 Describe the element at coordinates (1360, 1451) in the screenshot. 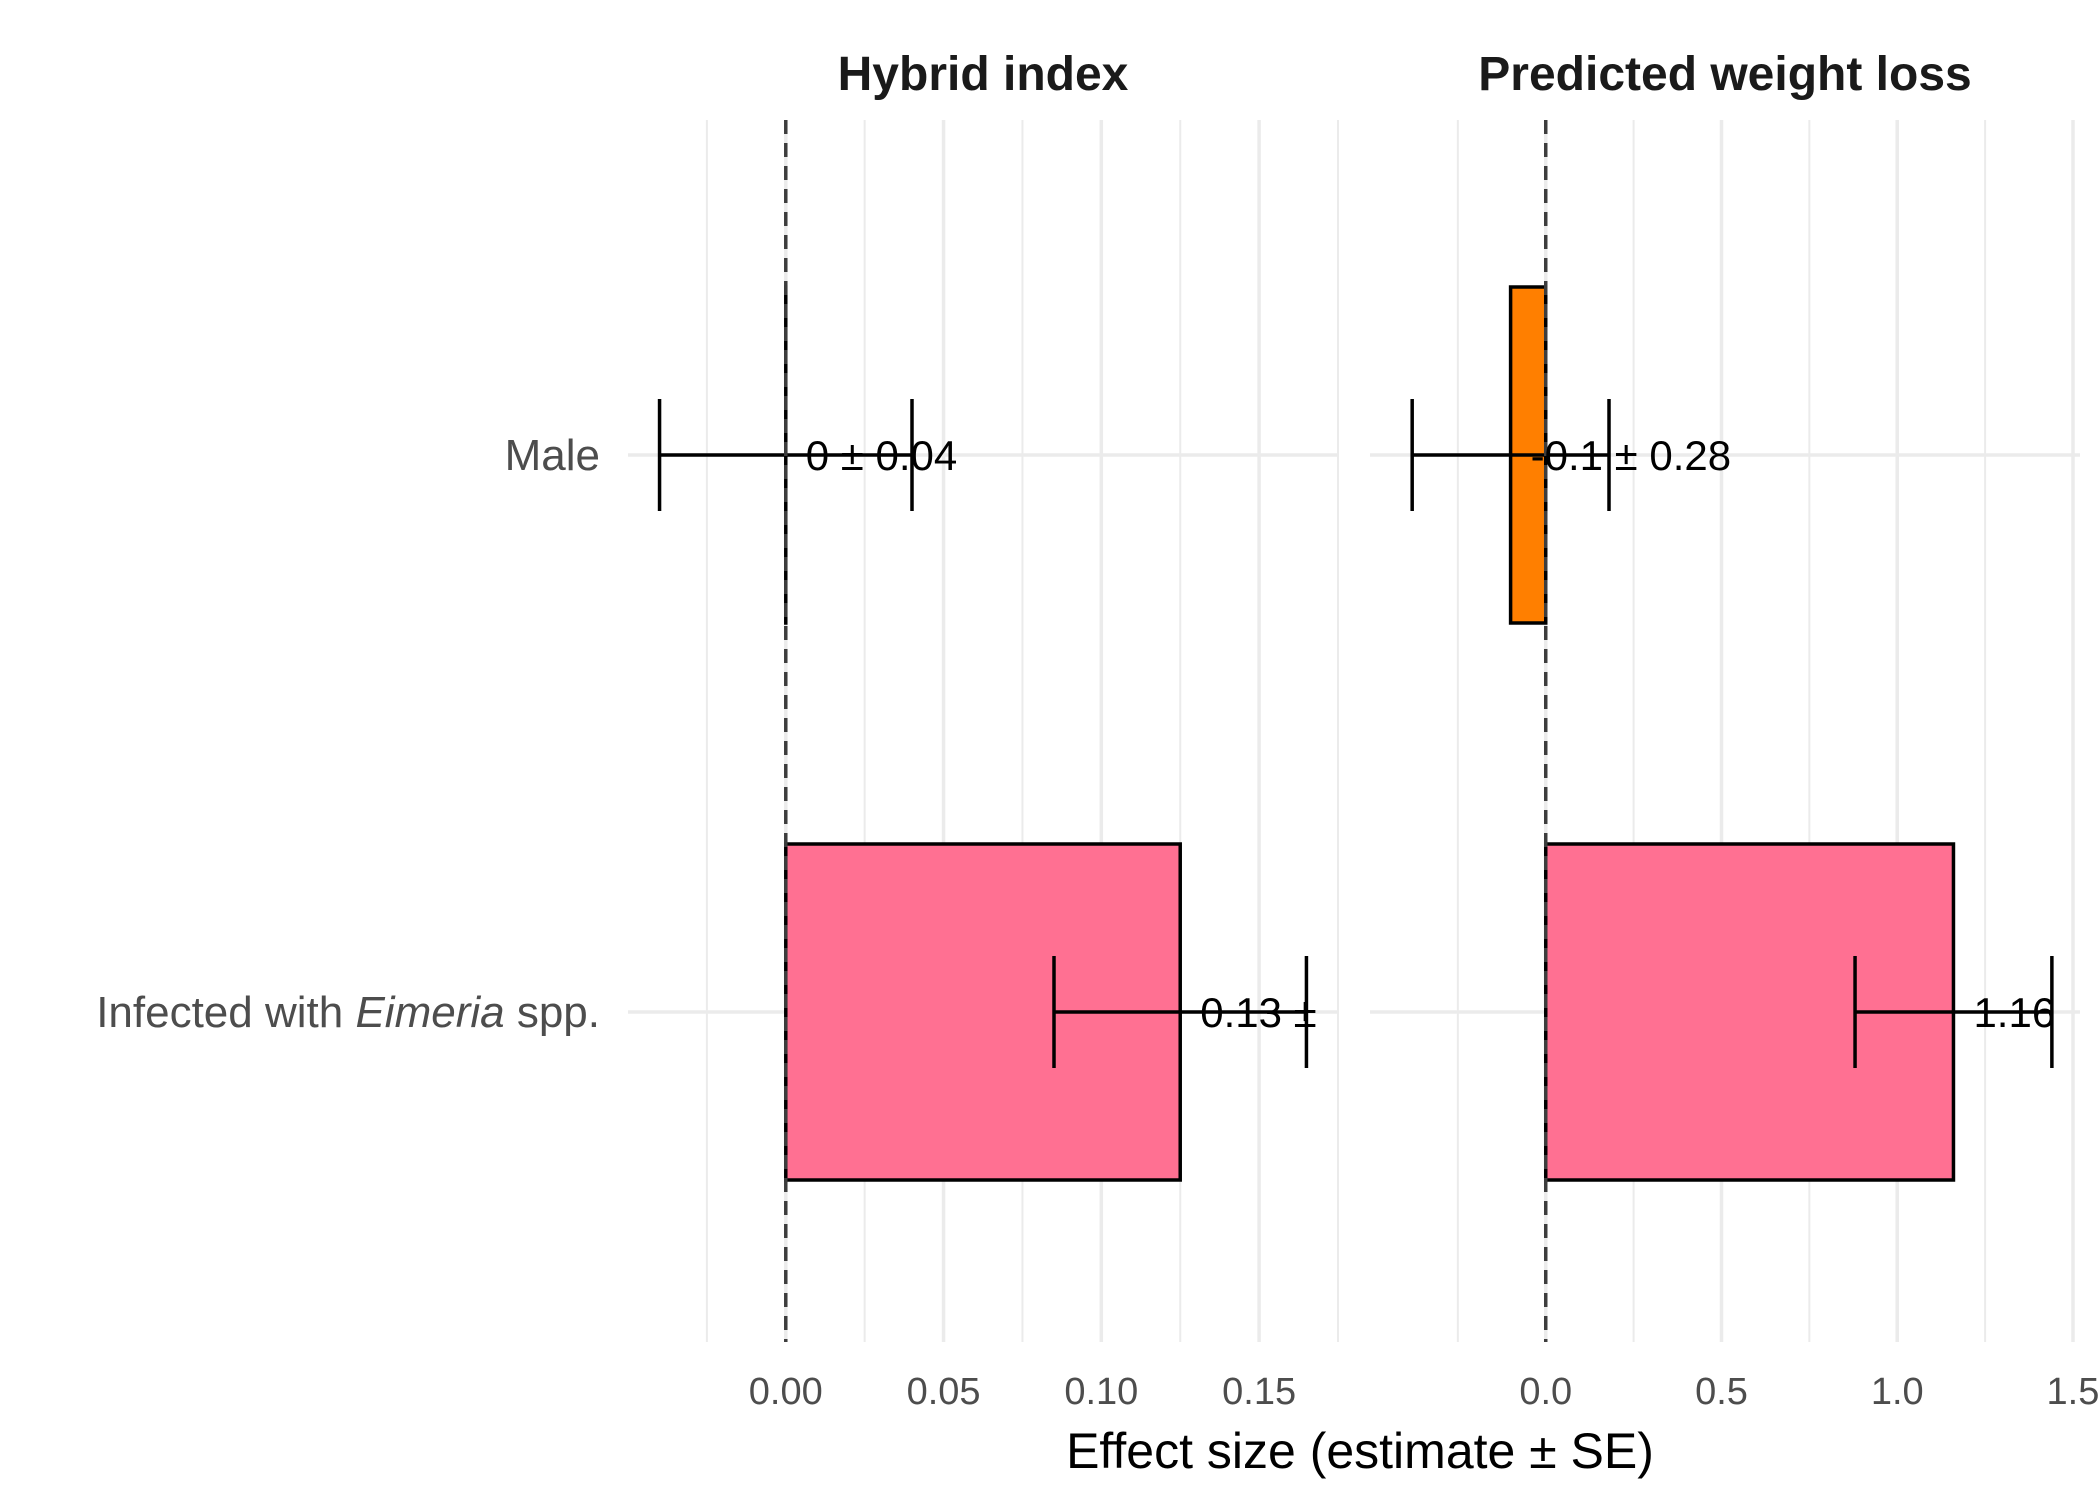

I see `x-axis-title: Effect size (estimate ± SE)` at that location.